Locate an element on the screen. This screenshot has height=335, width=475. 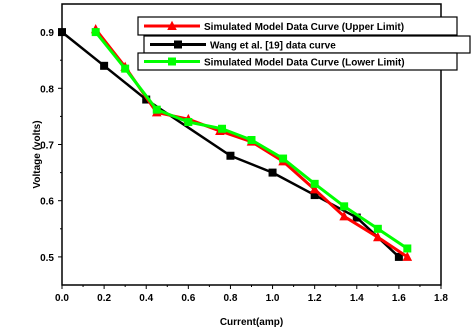
legend-entry: Wang et al. [19] data curve is located at coordinates (273, 46).